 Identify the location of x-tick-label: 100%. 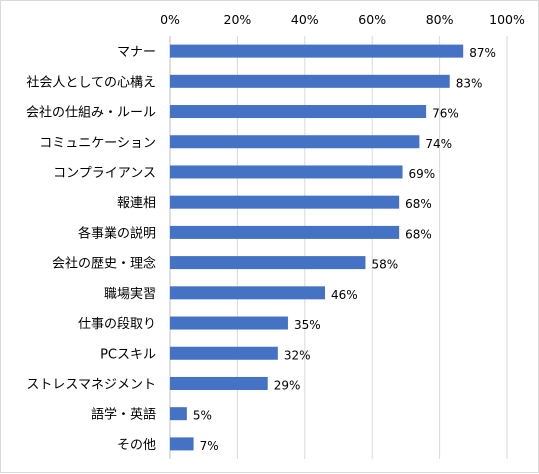
(507, 19).